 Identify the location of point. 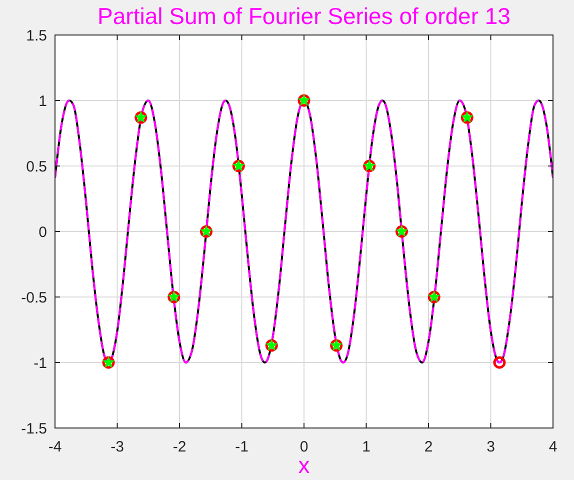
(499, 362).